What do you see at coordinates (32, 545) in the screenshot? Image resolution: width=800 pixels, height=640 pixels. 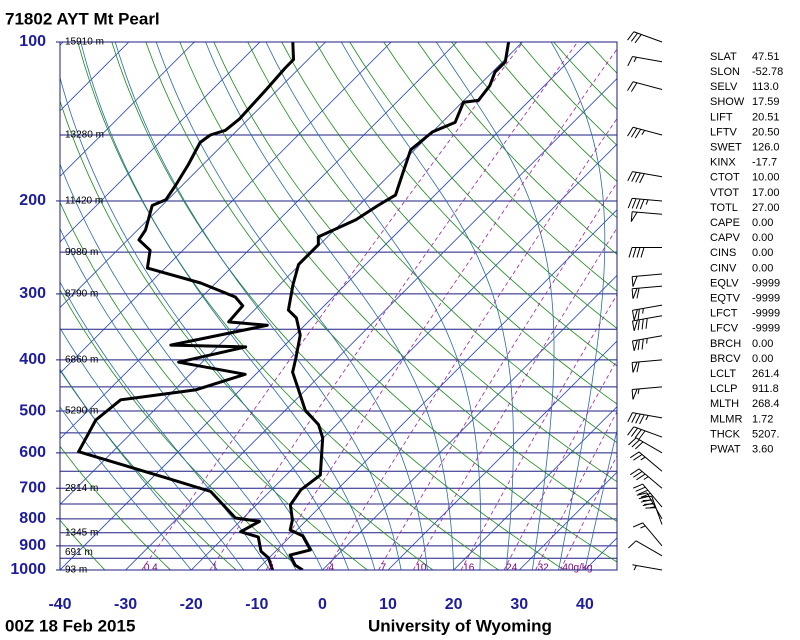 I see `y-tick-label: 900` at bounding box center [32, 545].